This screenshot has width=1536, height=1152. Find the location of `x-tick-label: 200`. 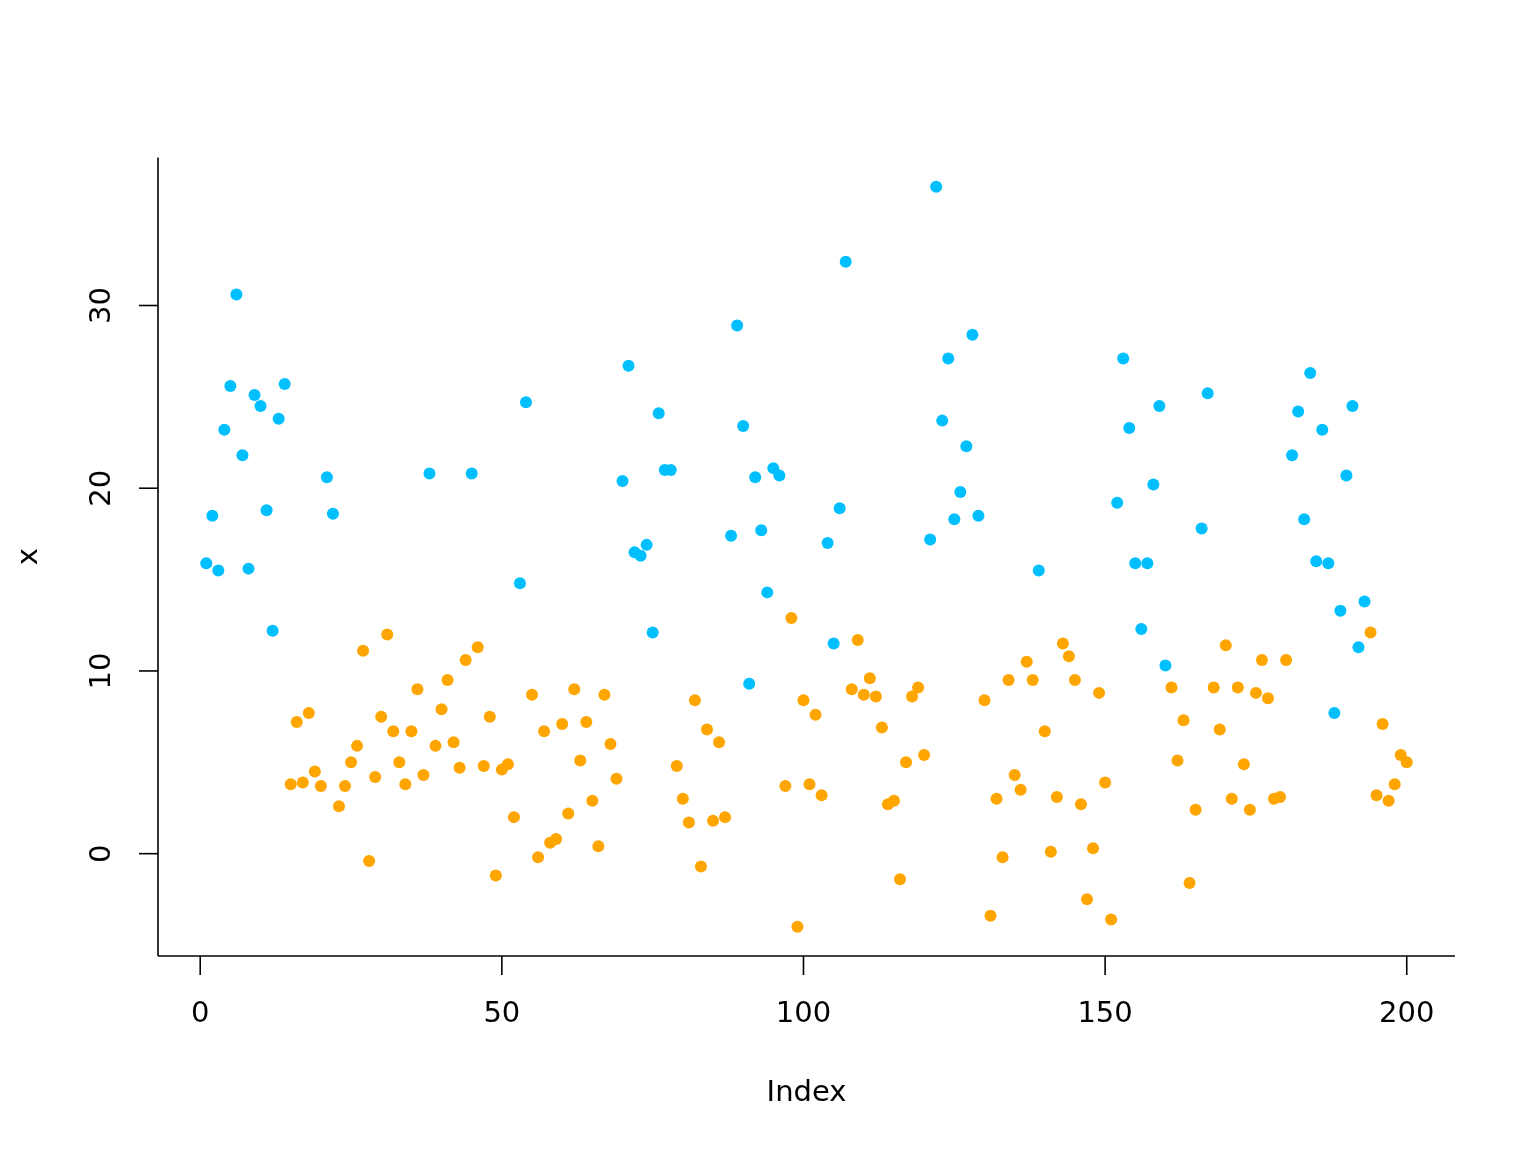

x-tick-label: 200 is located at coordinates (1407, 1012).